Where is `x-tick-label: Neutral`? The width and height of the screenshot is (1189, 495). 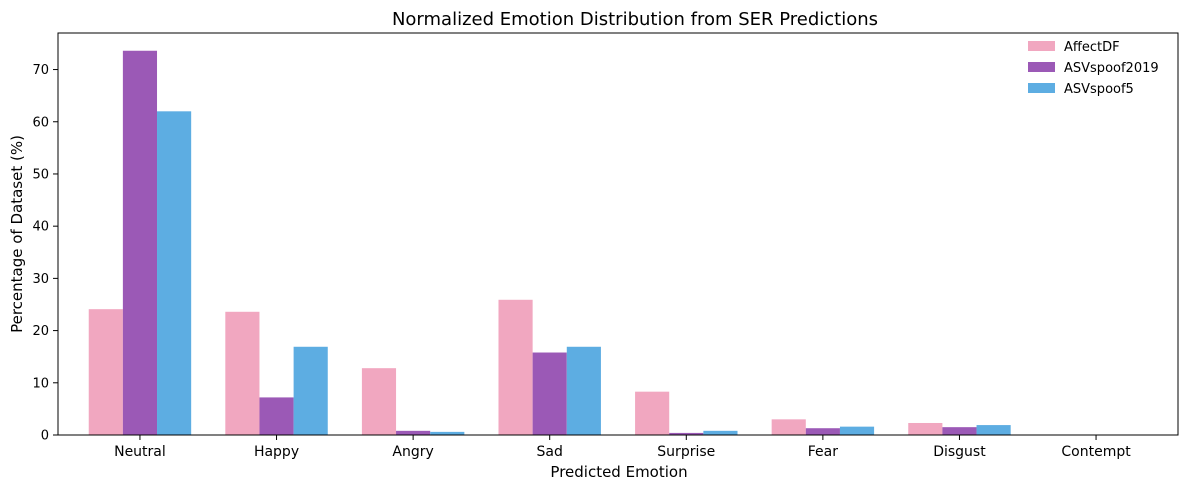
x-tick-label: Neutral is located at coordinates (140, 452).